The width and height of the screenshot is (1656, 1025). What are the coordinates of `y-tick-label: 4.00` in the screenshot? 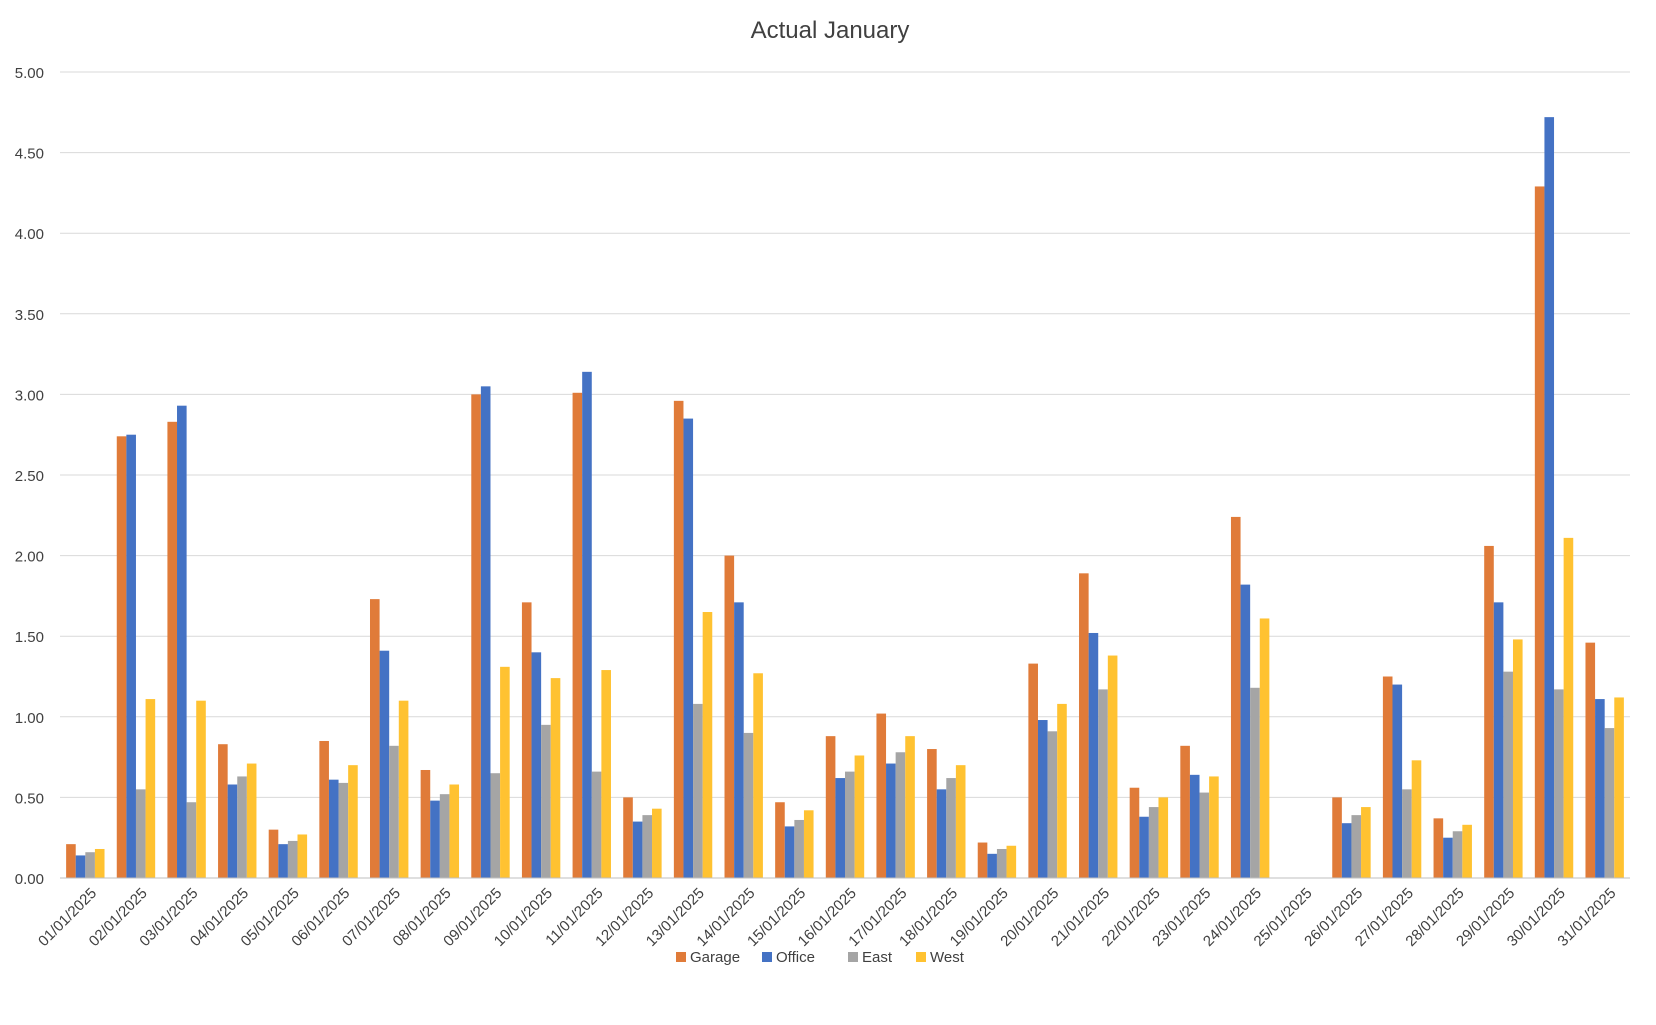 It's located at (29, 234).